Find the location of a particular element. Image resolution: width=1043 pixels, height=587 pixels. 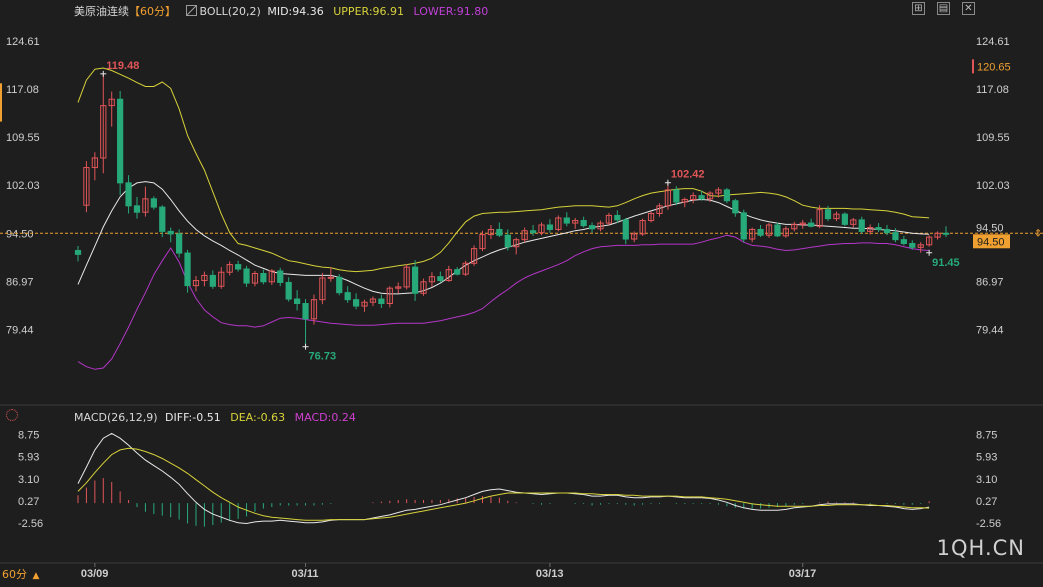

price-axis-left-tick-2: 109.55 is located at coordinates (23, 138).